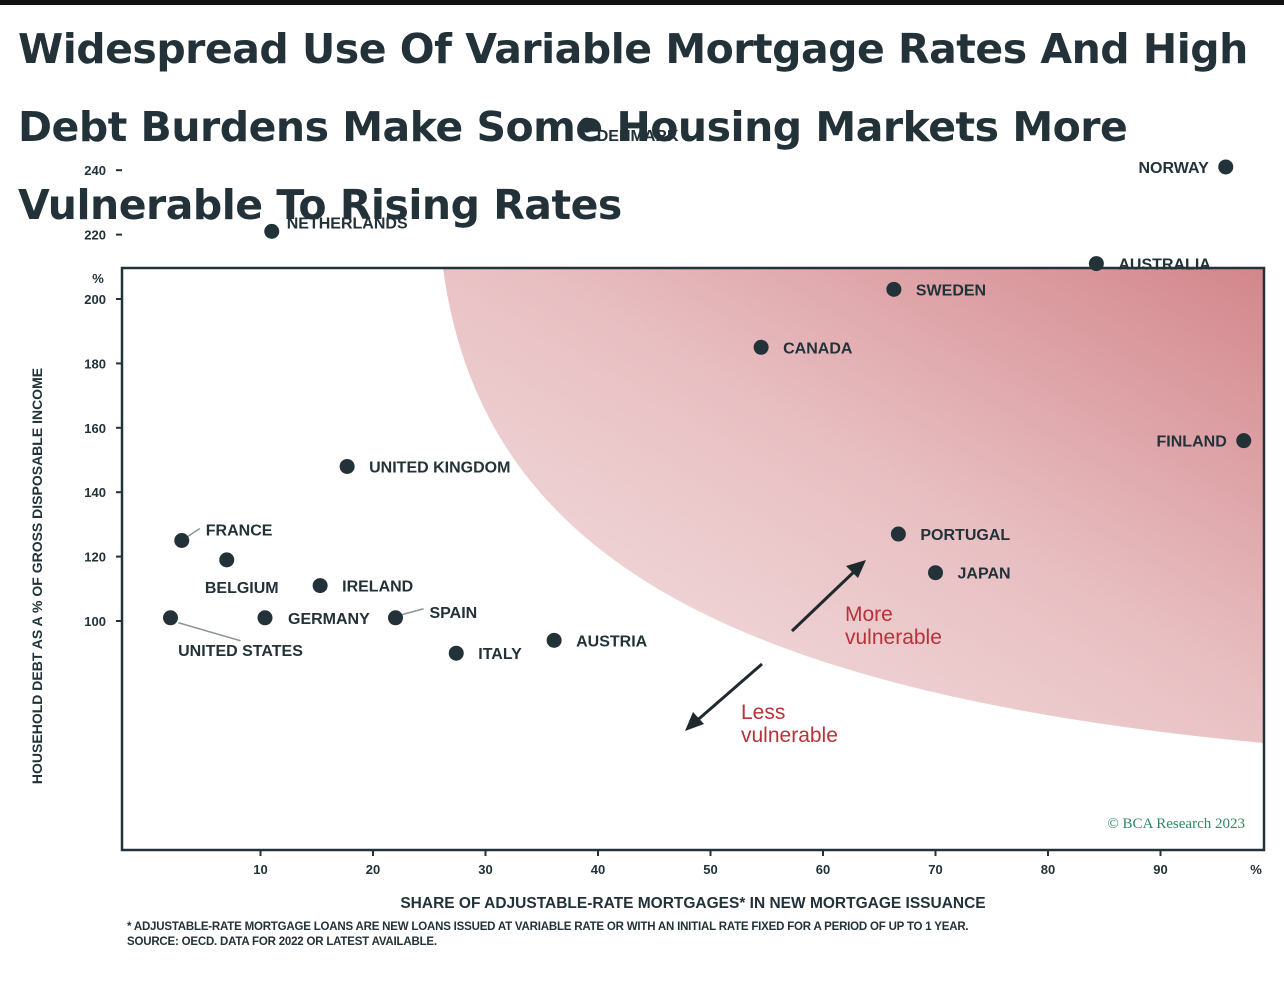 Image resolution: width=1284 pixels, height=996 pixels. What do you see at coordinates (727, 694) in the screenshot?
I see `less-vulnerable-arrow` at bounding box center [727, 694].